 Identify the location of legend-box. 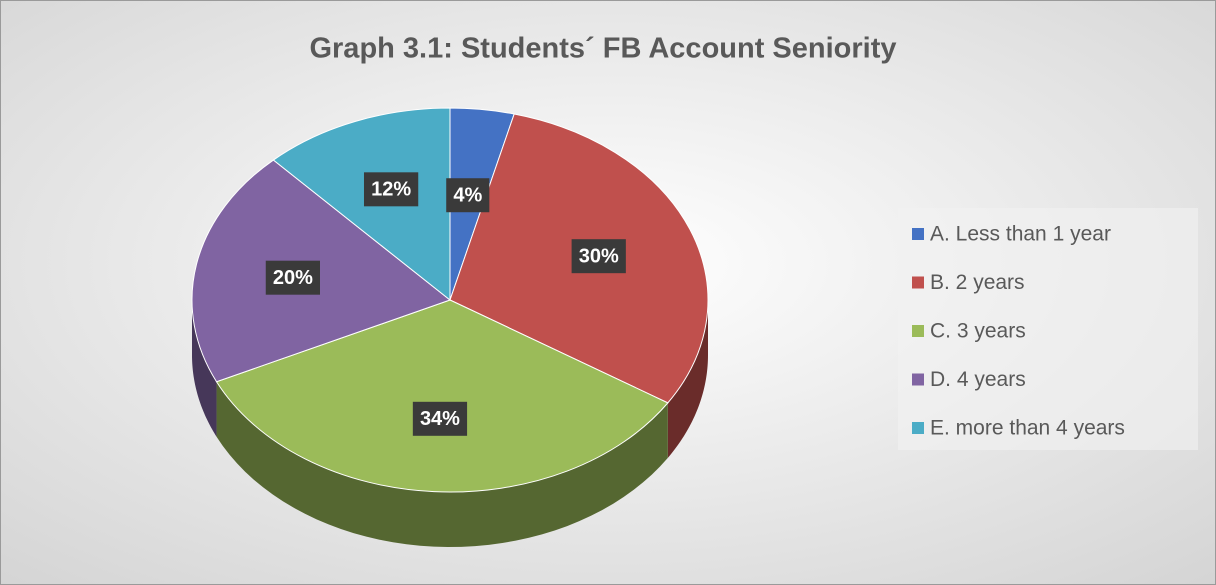
(1048, 329).